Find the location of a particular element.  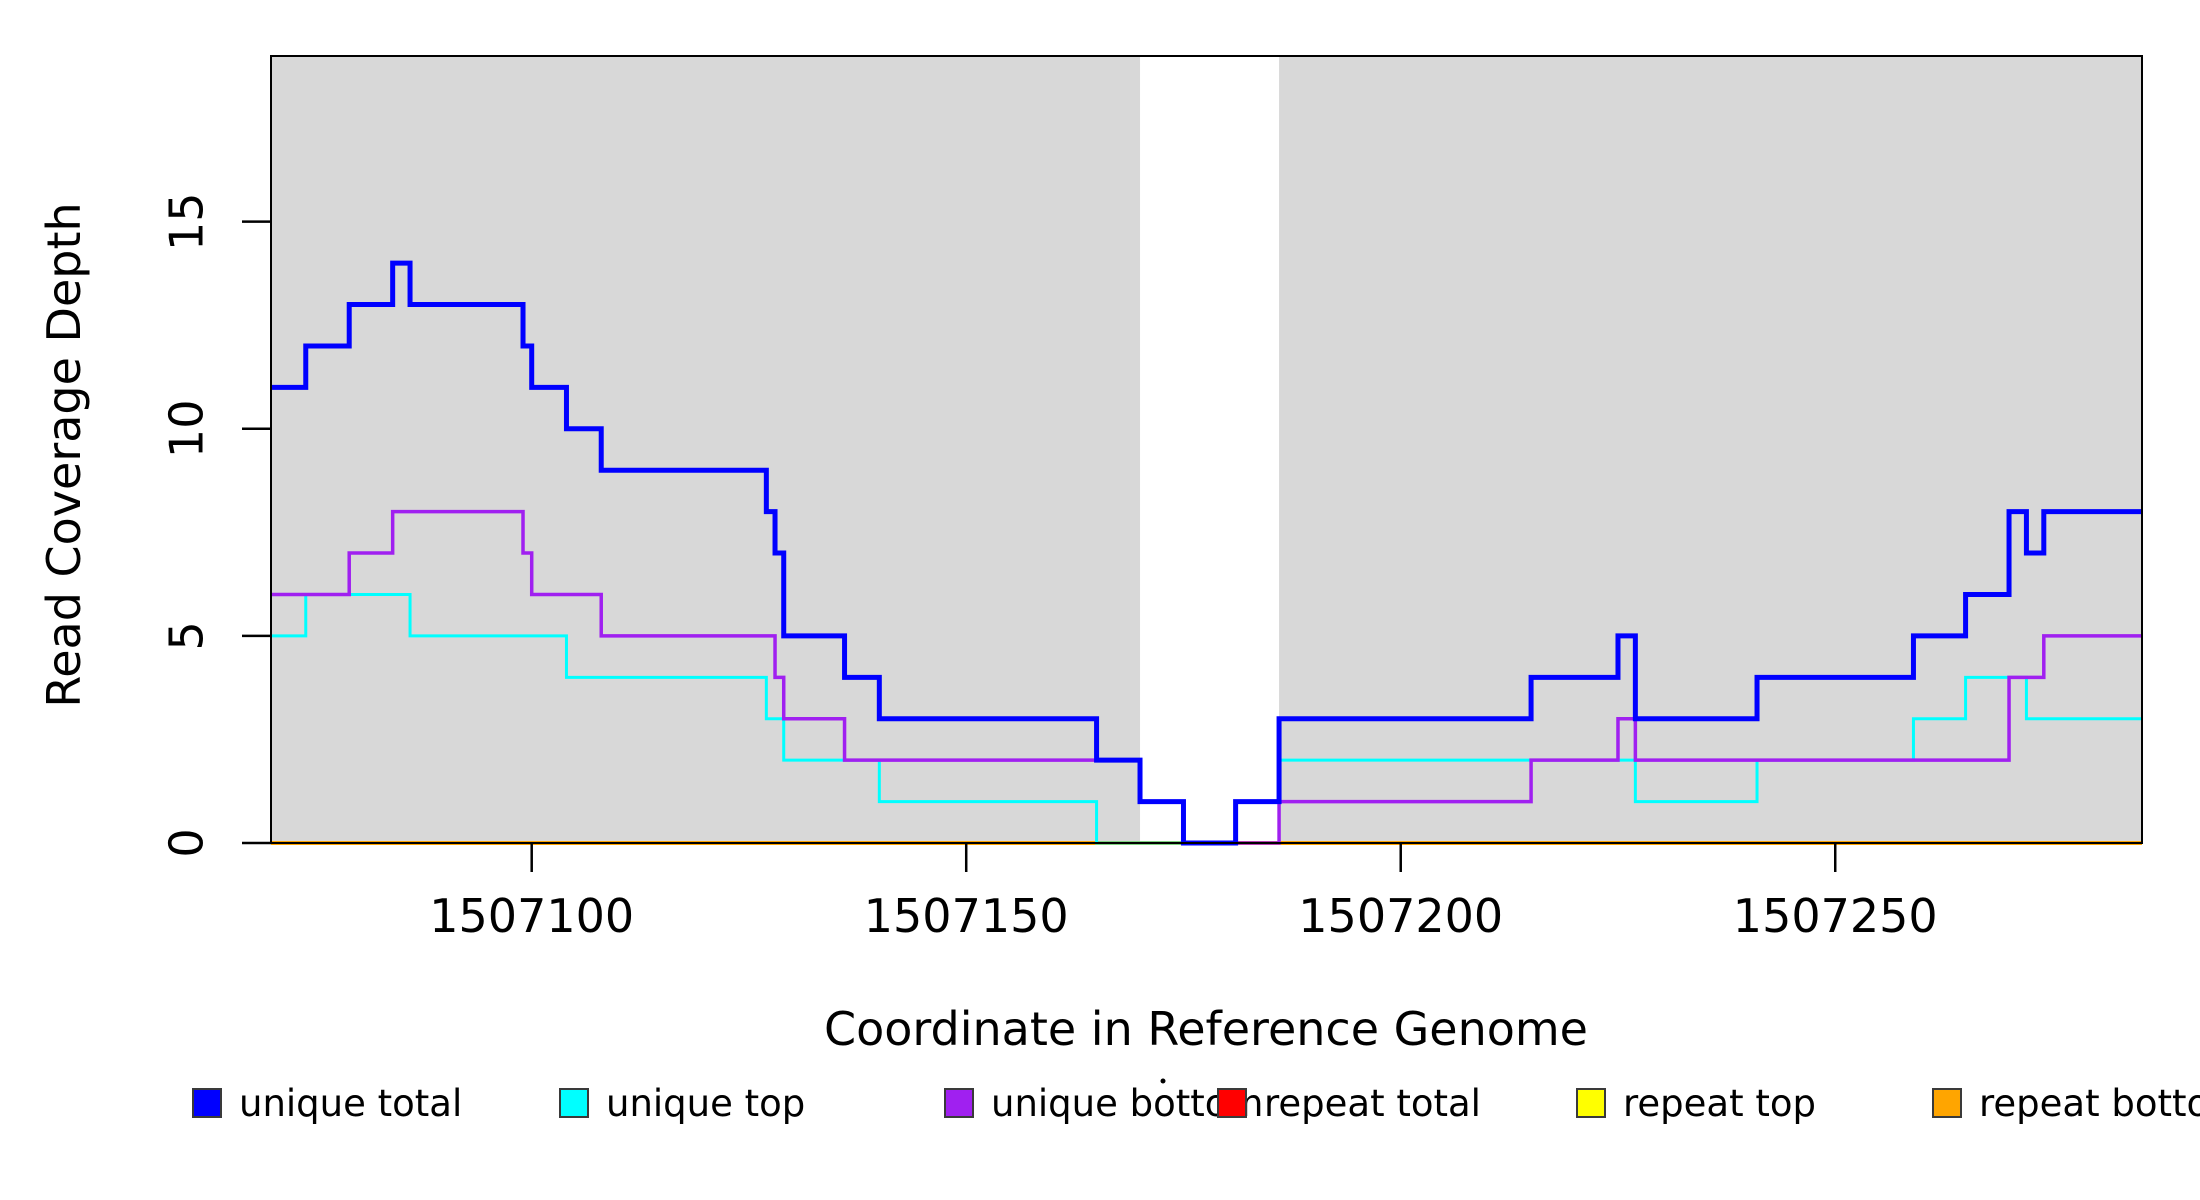

legend-label-repeat-bottom: repeat bottom is located at coordinates (2089, 1103).